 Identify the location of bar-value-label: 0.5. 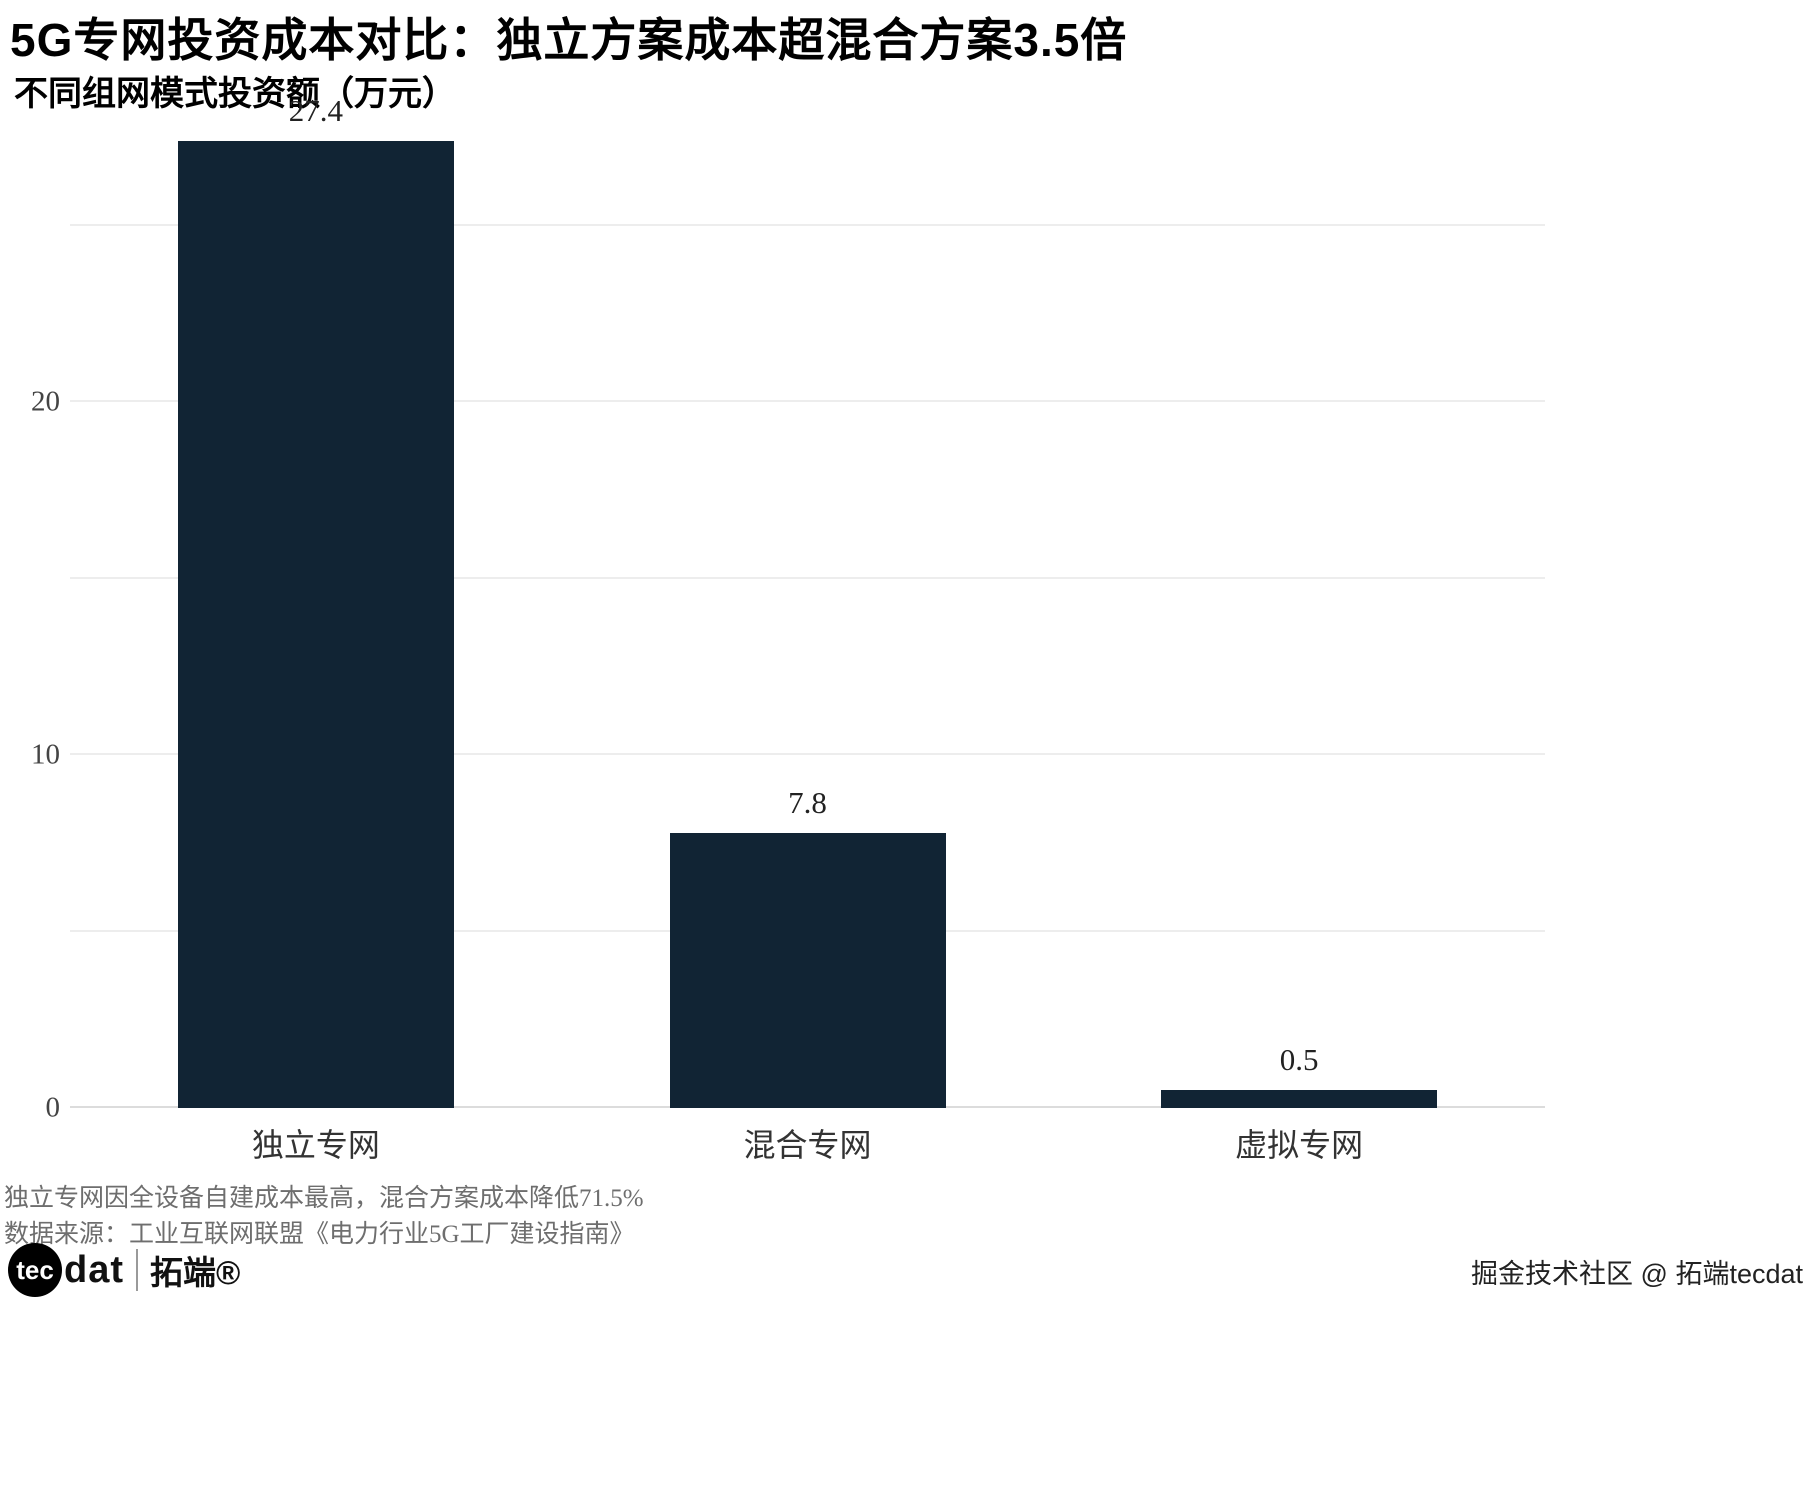
(1299, 1060).